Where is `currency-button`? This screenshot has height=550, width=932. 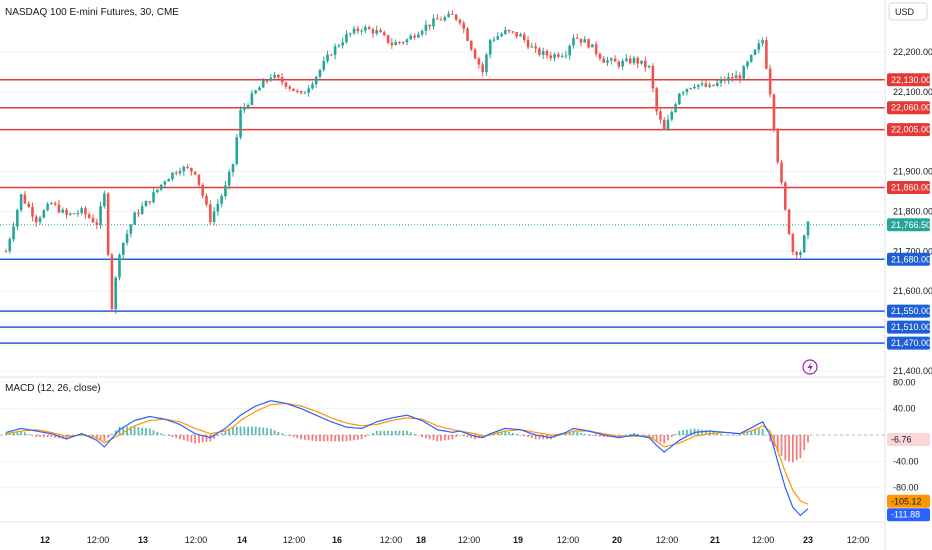 currency-button is located at coordinates (908, 11).